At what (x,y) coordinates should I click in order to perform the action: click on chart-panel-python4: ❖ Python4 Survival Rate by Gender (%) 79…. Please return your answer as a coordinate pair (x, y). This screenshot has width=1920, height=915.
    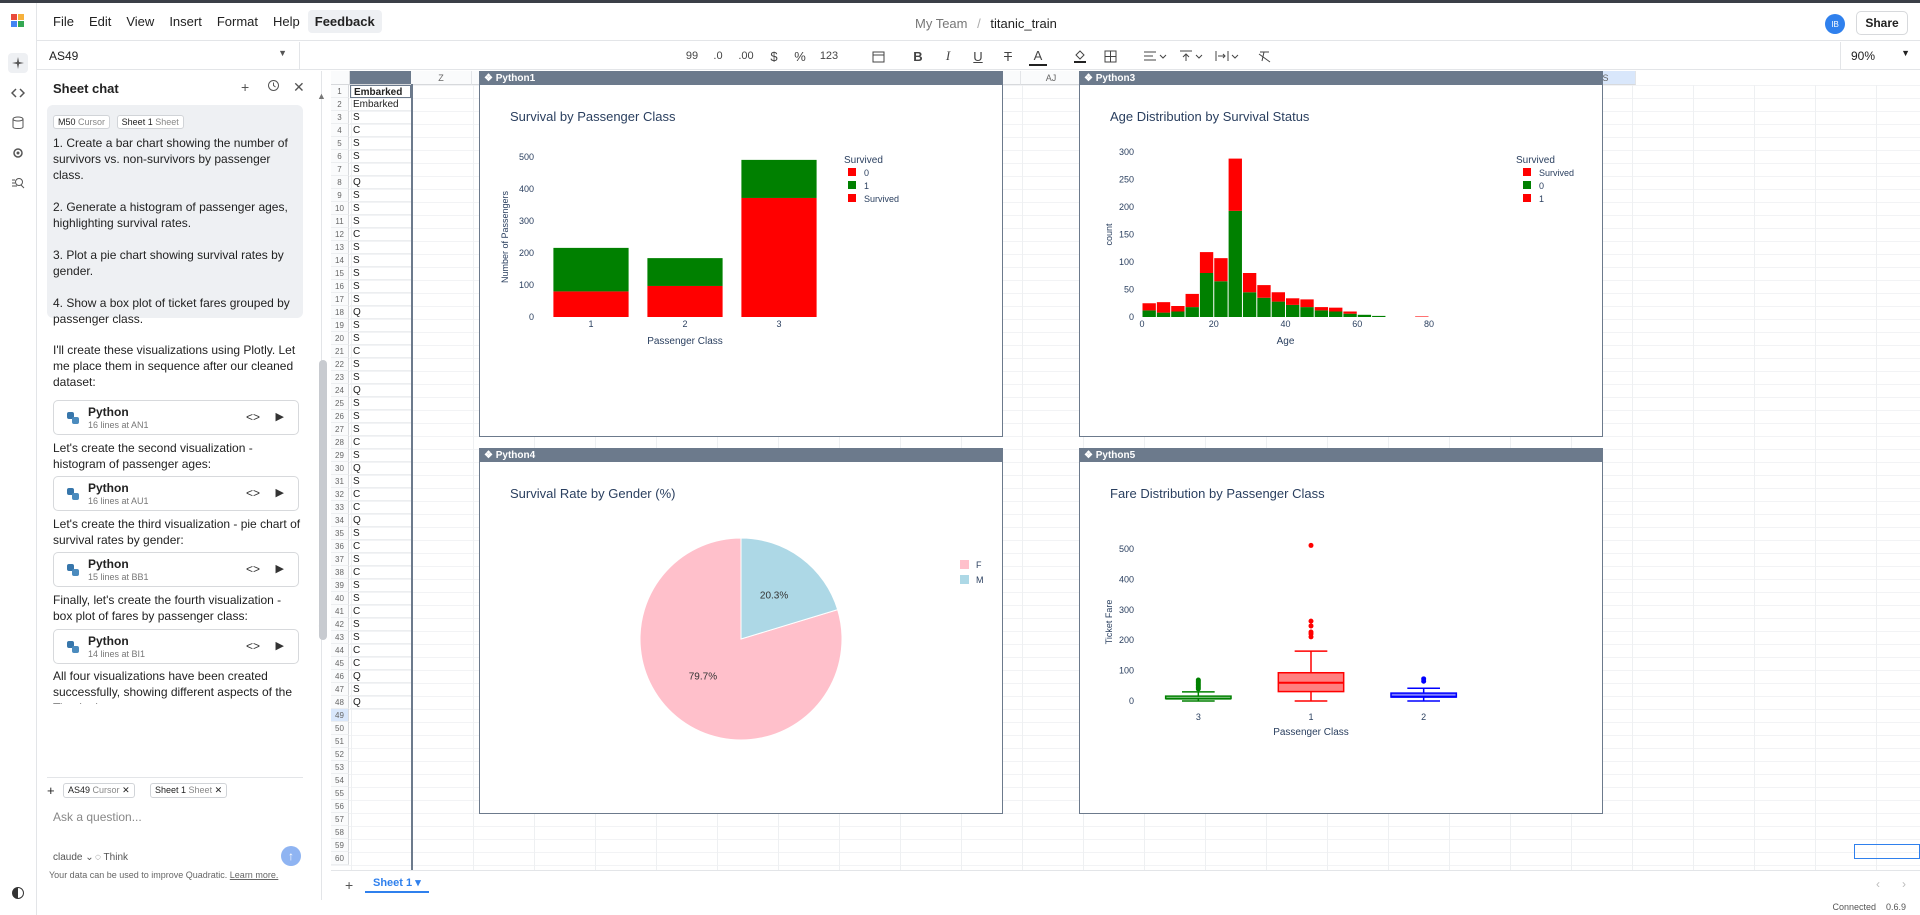
    Looking at the image, I should click on (741, 631).